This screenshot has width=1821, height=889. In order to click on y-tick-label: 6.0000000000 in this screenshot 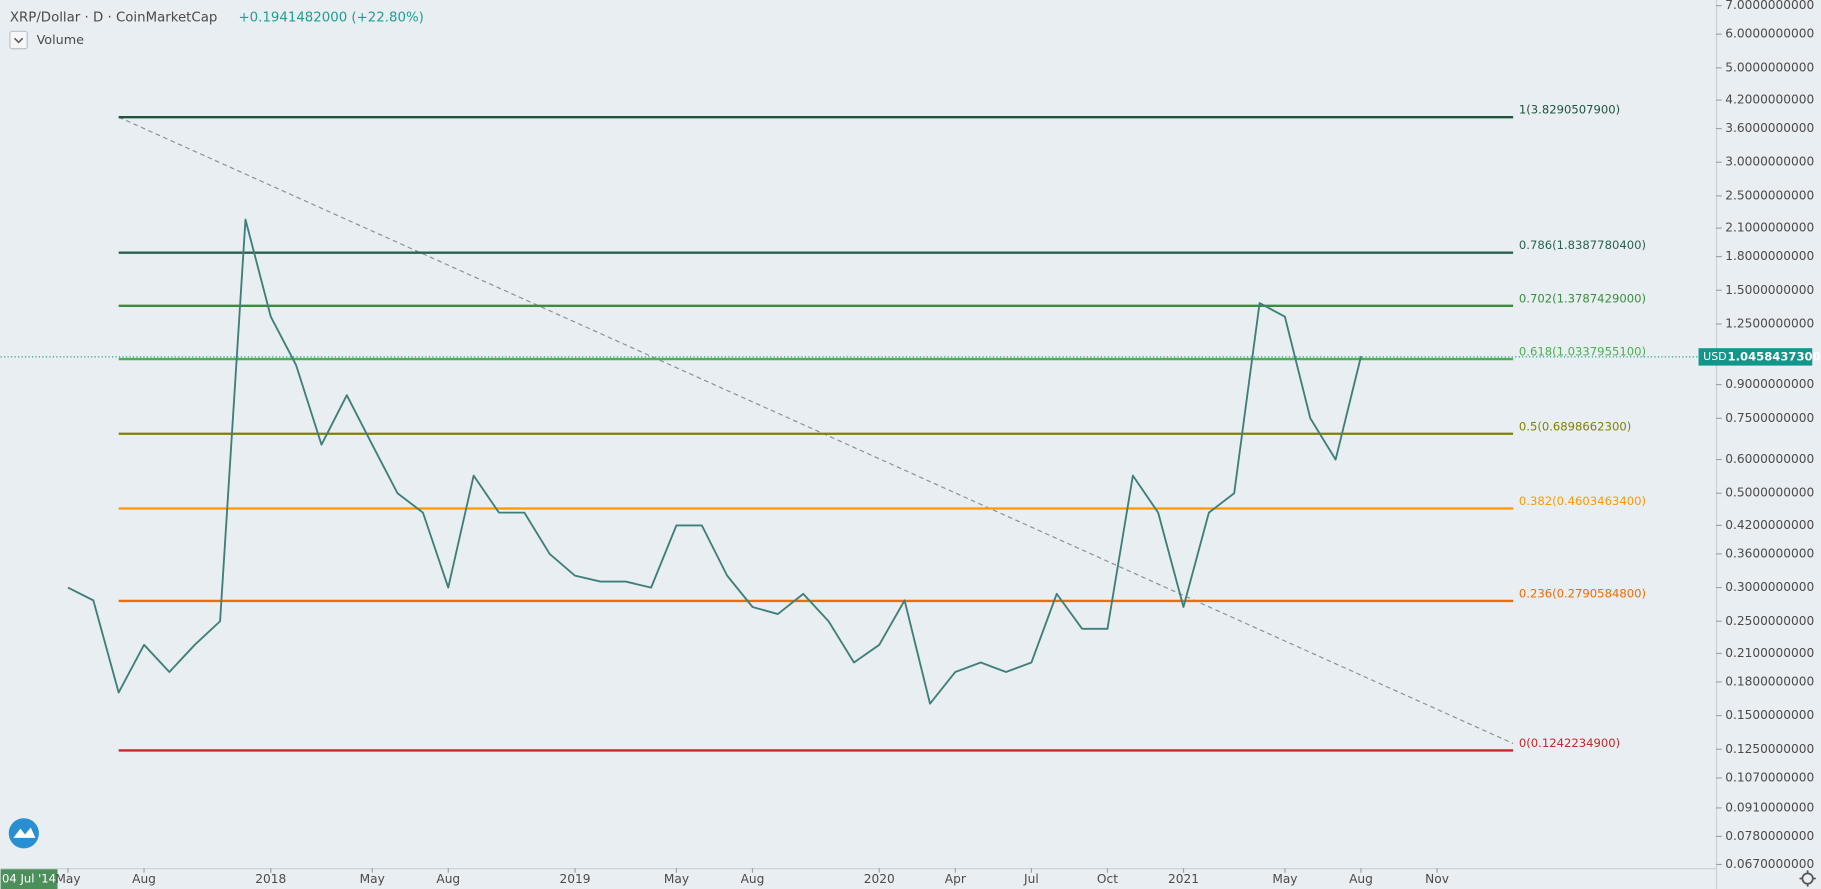, I will do `click(1769, 34)`.